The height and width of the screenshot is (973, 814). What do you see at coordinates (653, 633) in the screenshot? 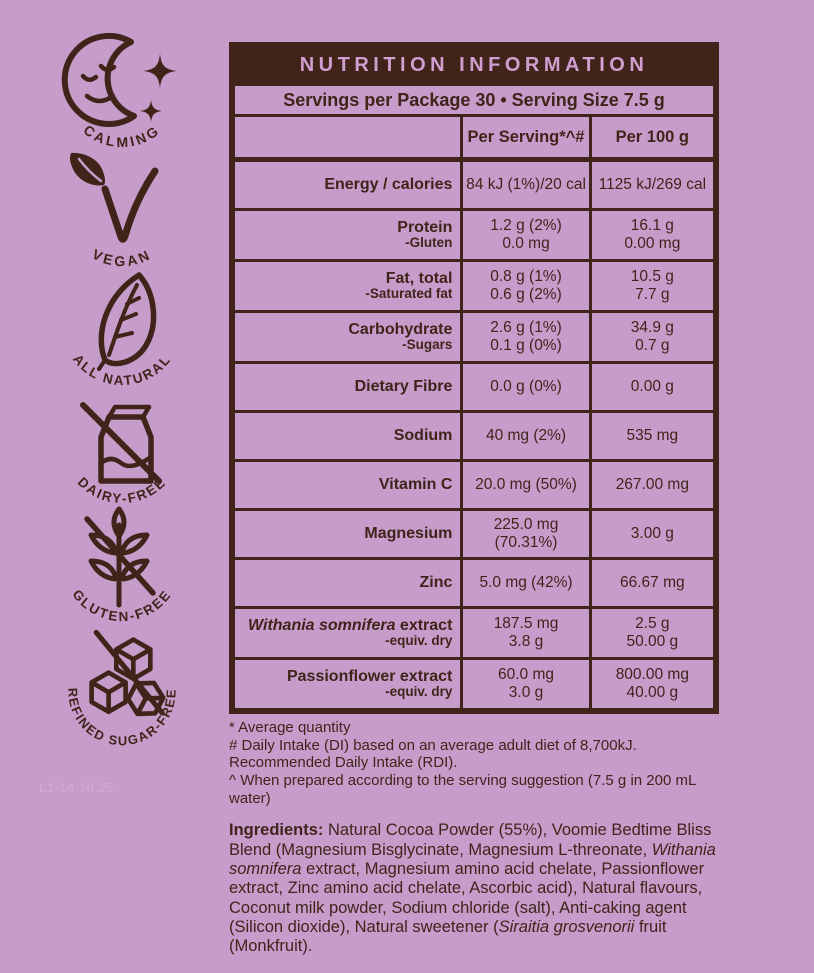
I see `per-100g-value: 2.5 g 50.00 g` at bounding box center [653, 633].